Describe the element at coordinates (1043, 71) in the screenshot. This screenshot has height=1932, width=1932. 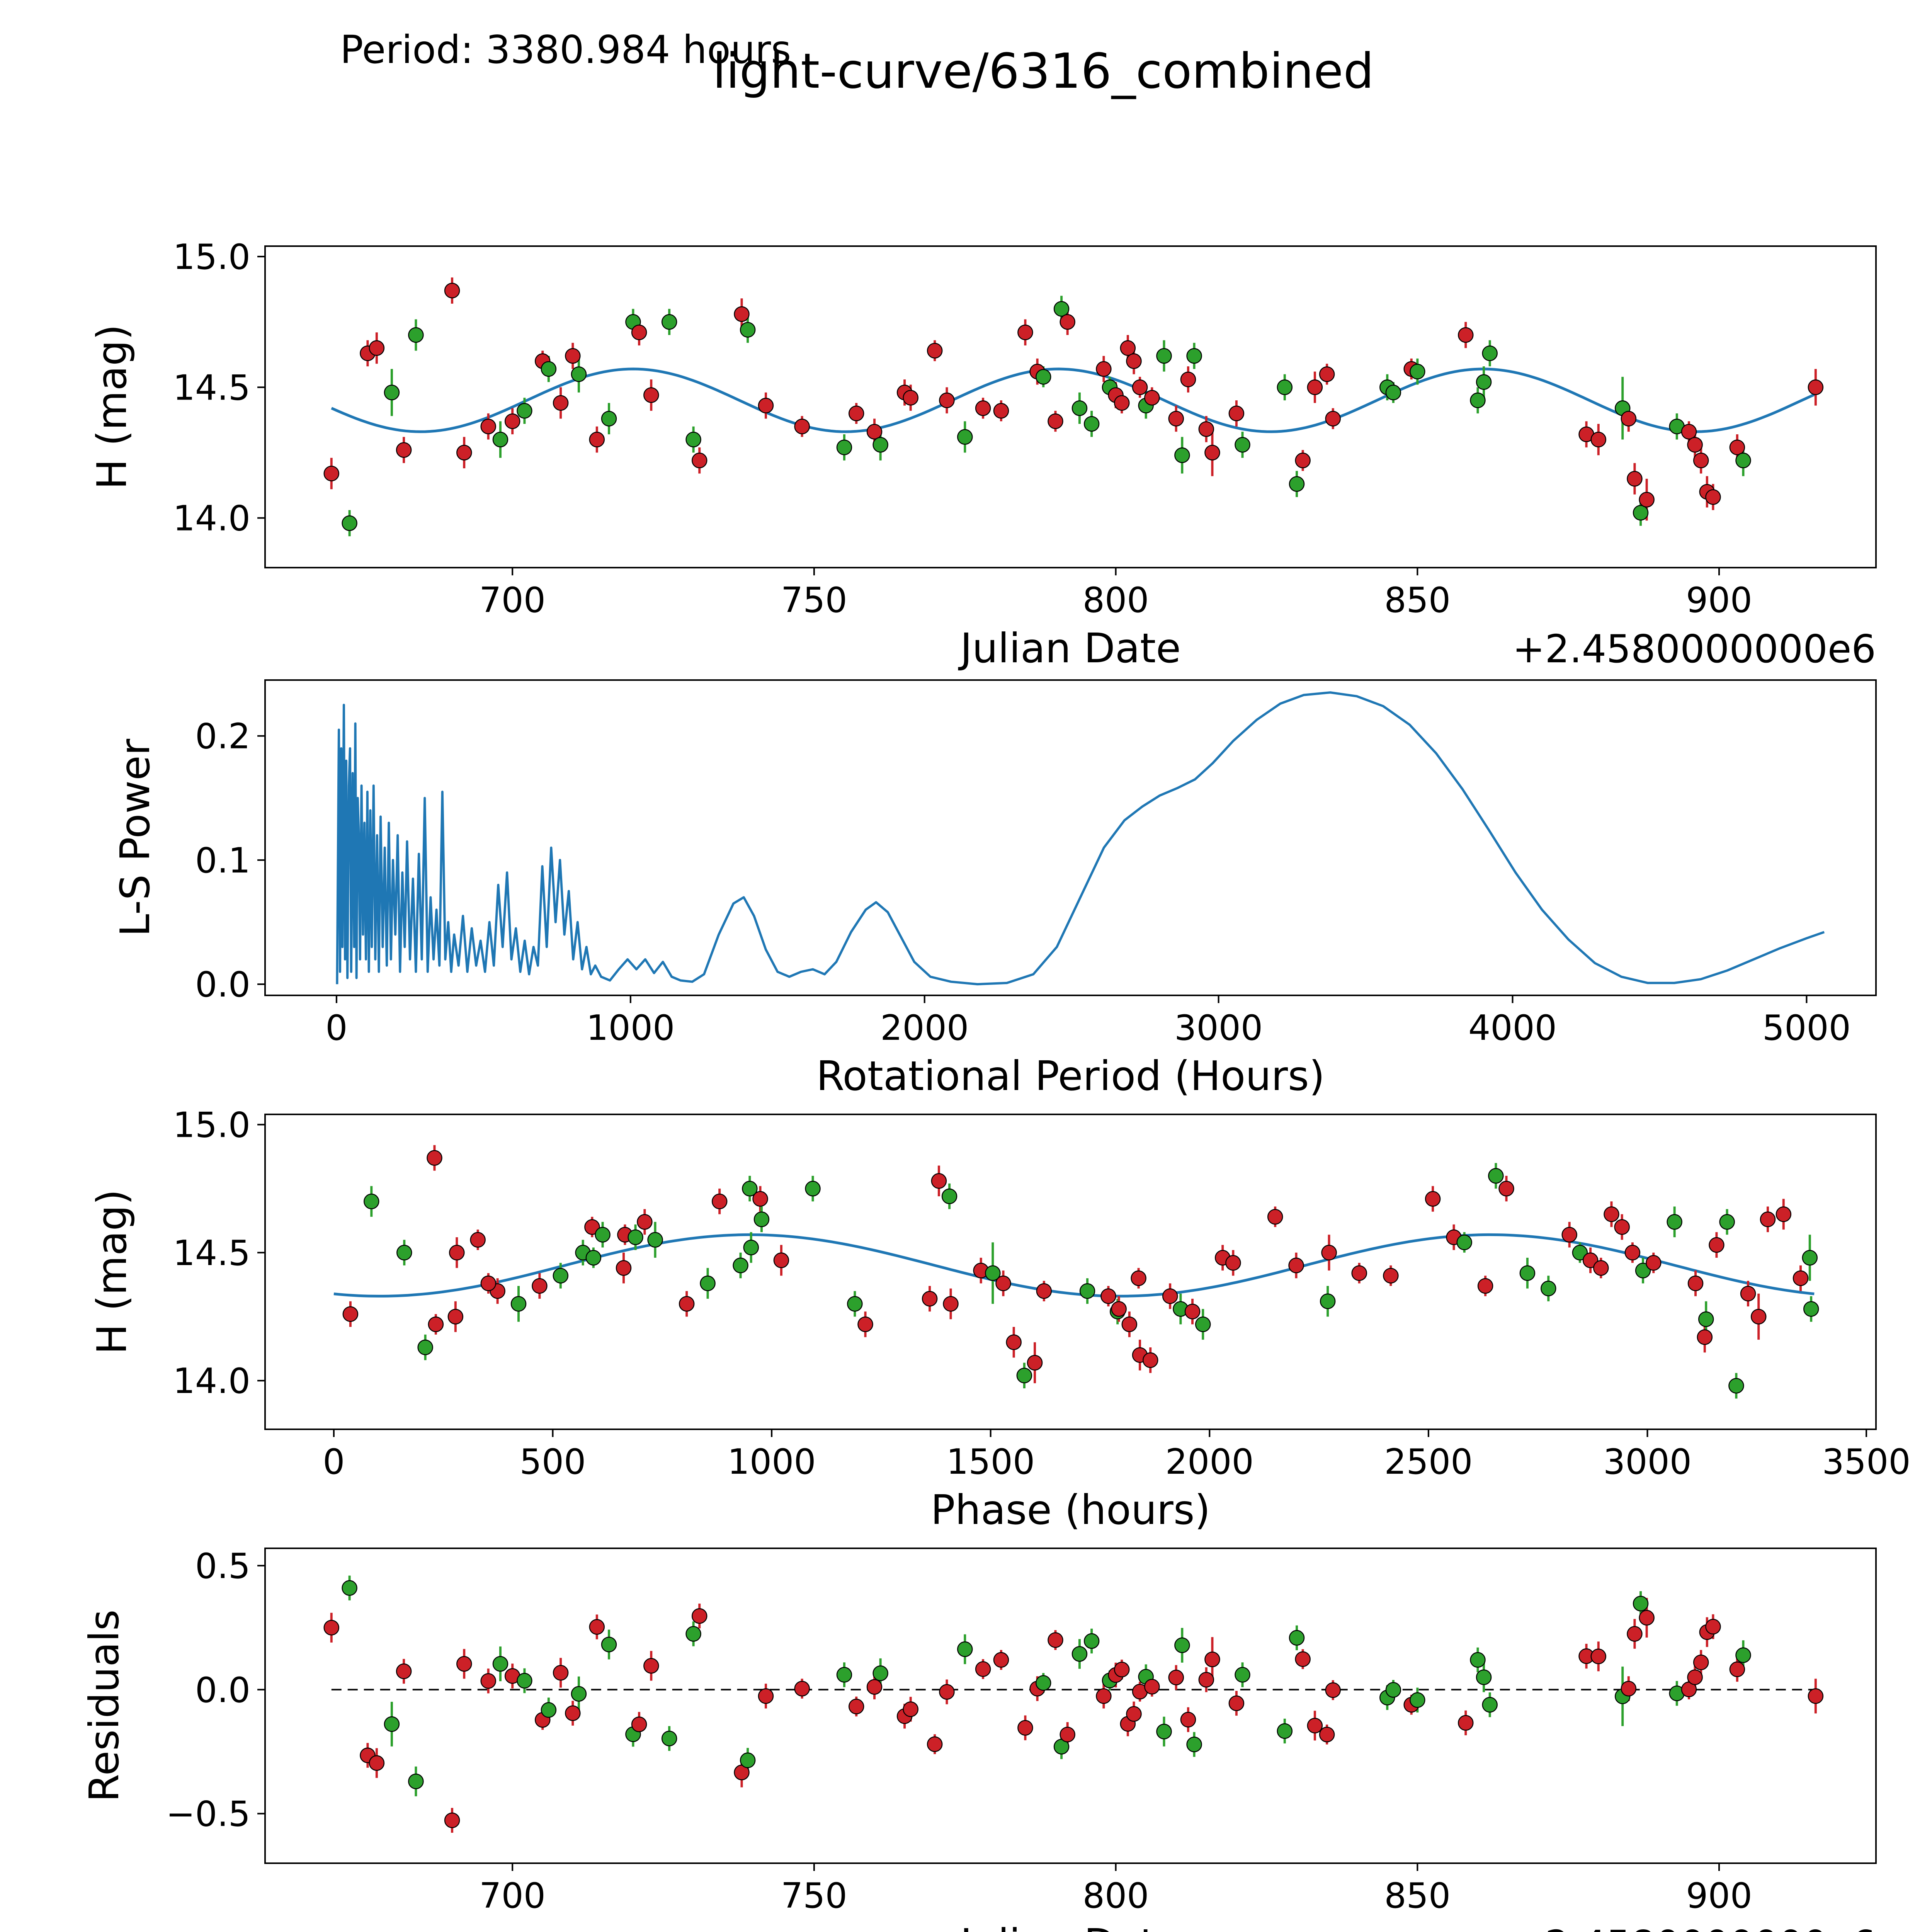
I see `figure-title: light-curve/6316_combined` at that location.